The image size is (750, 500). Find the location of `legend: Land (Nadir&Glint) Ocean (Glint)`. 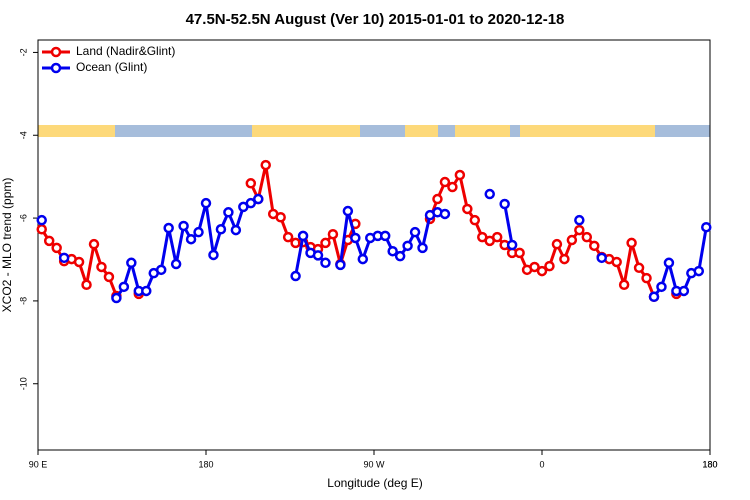

legend: Land (Nadir&Glint) Ocean (Glint) is located at coordinates (108, 59).